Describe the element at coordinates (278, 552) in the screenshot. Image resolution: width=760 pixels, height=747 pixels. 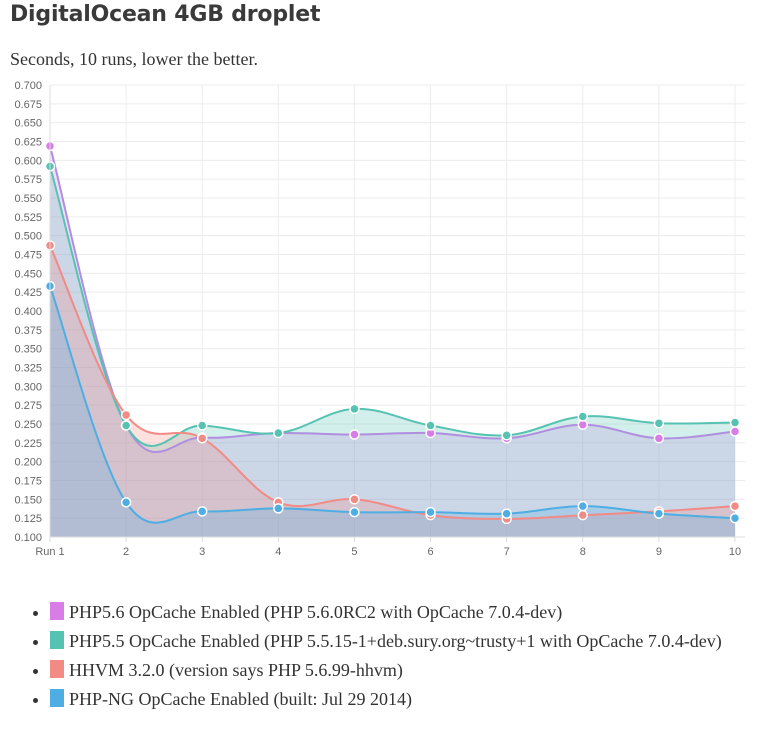
I see `x-tick-label: 4` at that location.